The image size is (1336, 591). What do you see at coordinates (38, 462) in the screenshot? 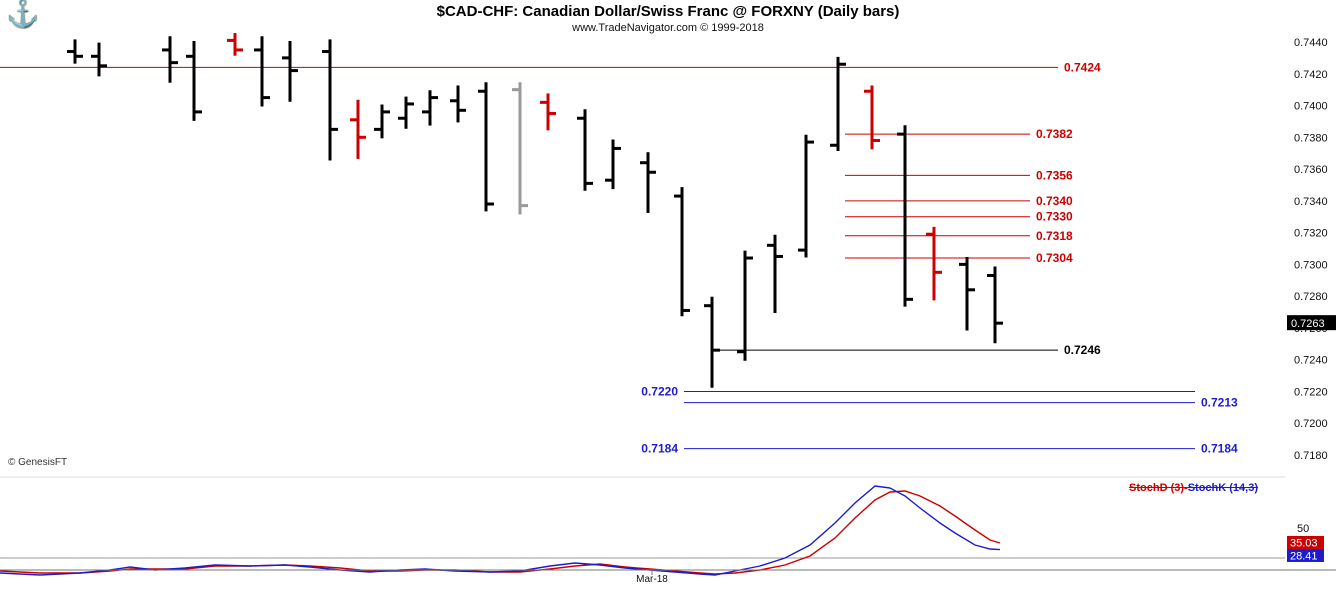
I see `genesisft-watermark: © GenesisFT` at bounding box center [38, 462].